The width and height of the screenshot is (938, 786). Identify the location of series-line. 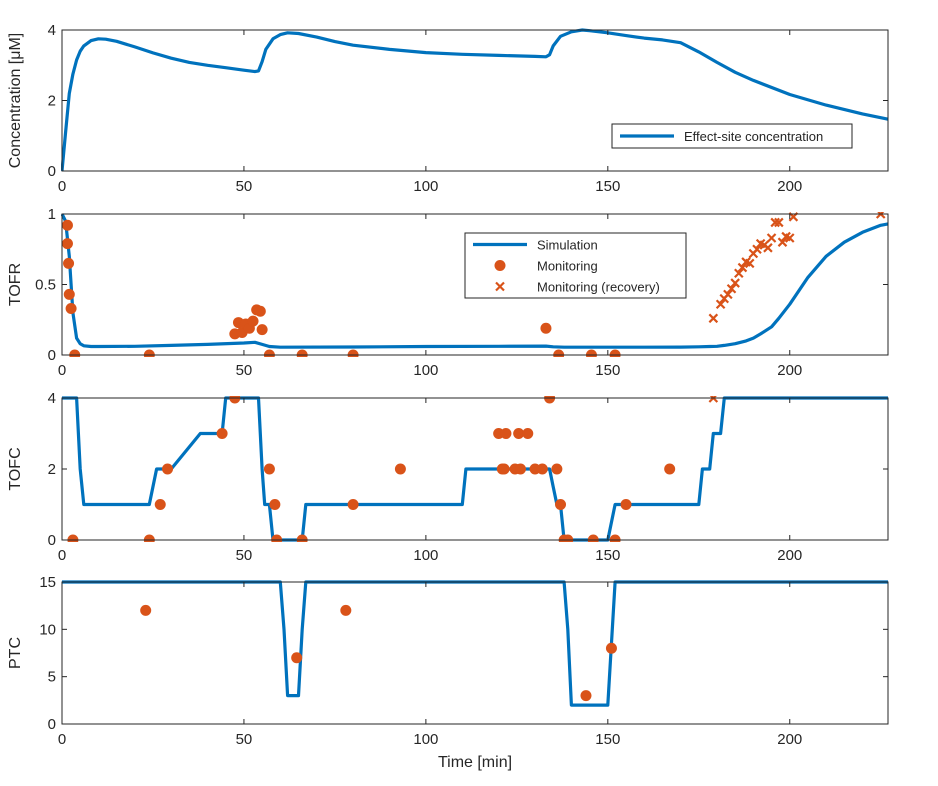
(475, 643).